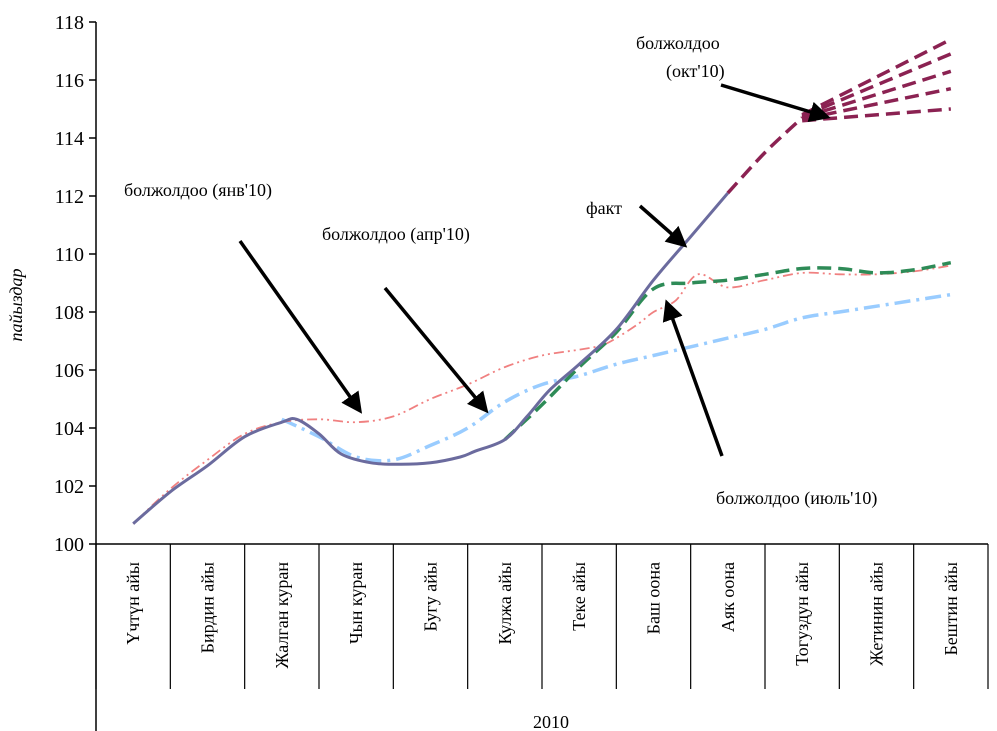 Image resolution: width=997 pixels, height=731 pixels. I want to click on y-tick-label: 116, so click(69, 81).